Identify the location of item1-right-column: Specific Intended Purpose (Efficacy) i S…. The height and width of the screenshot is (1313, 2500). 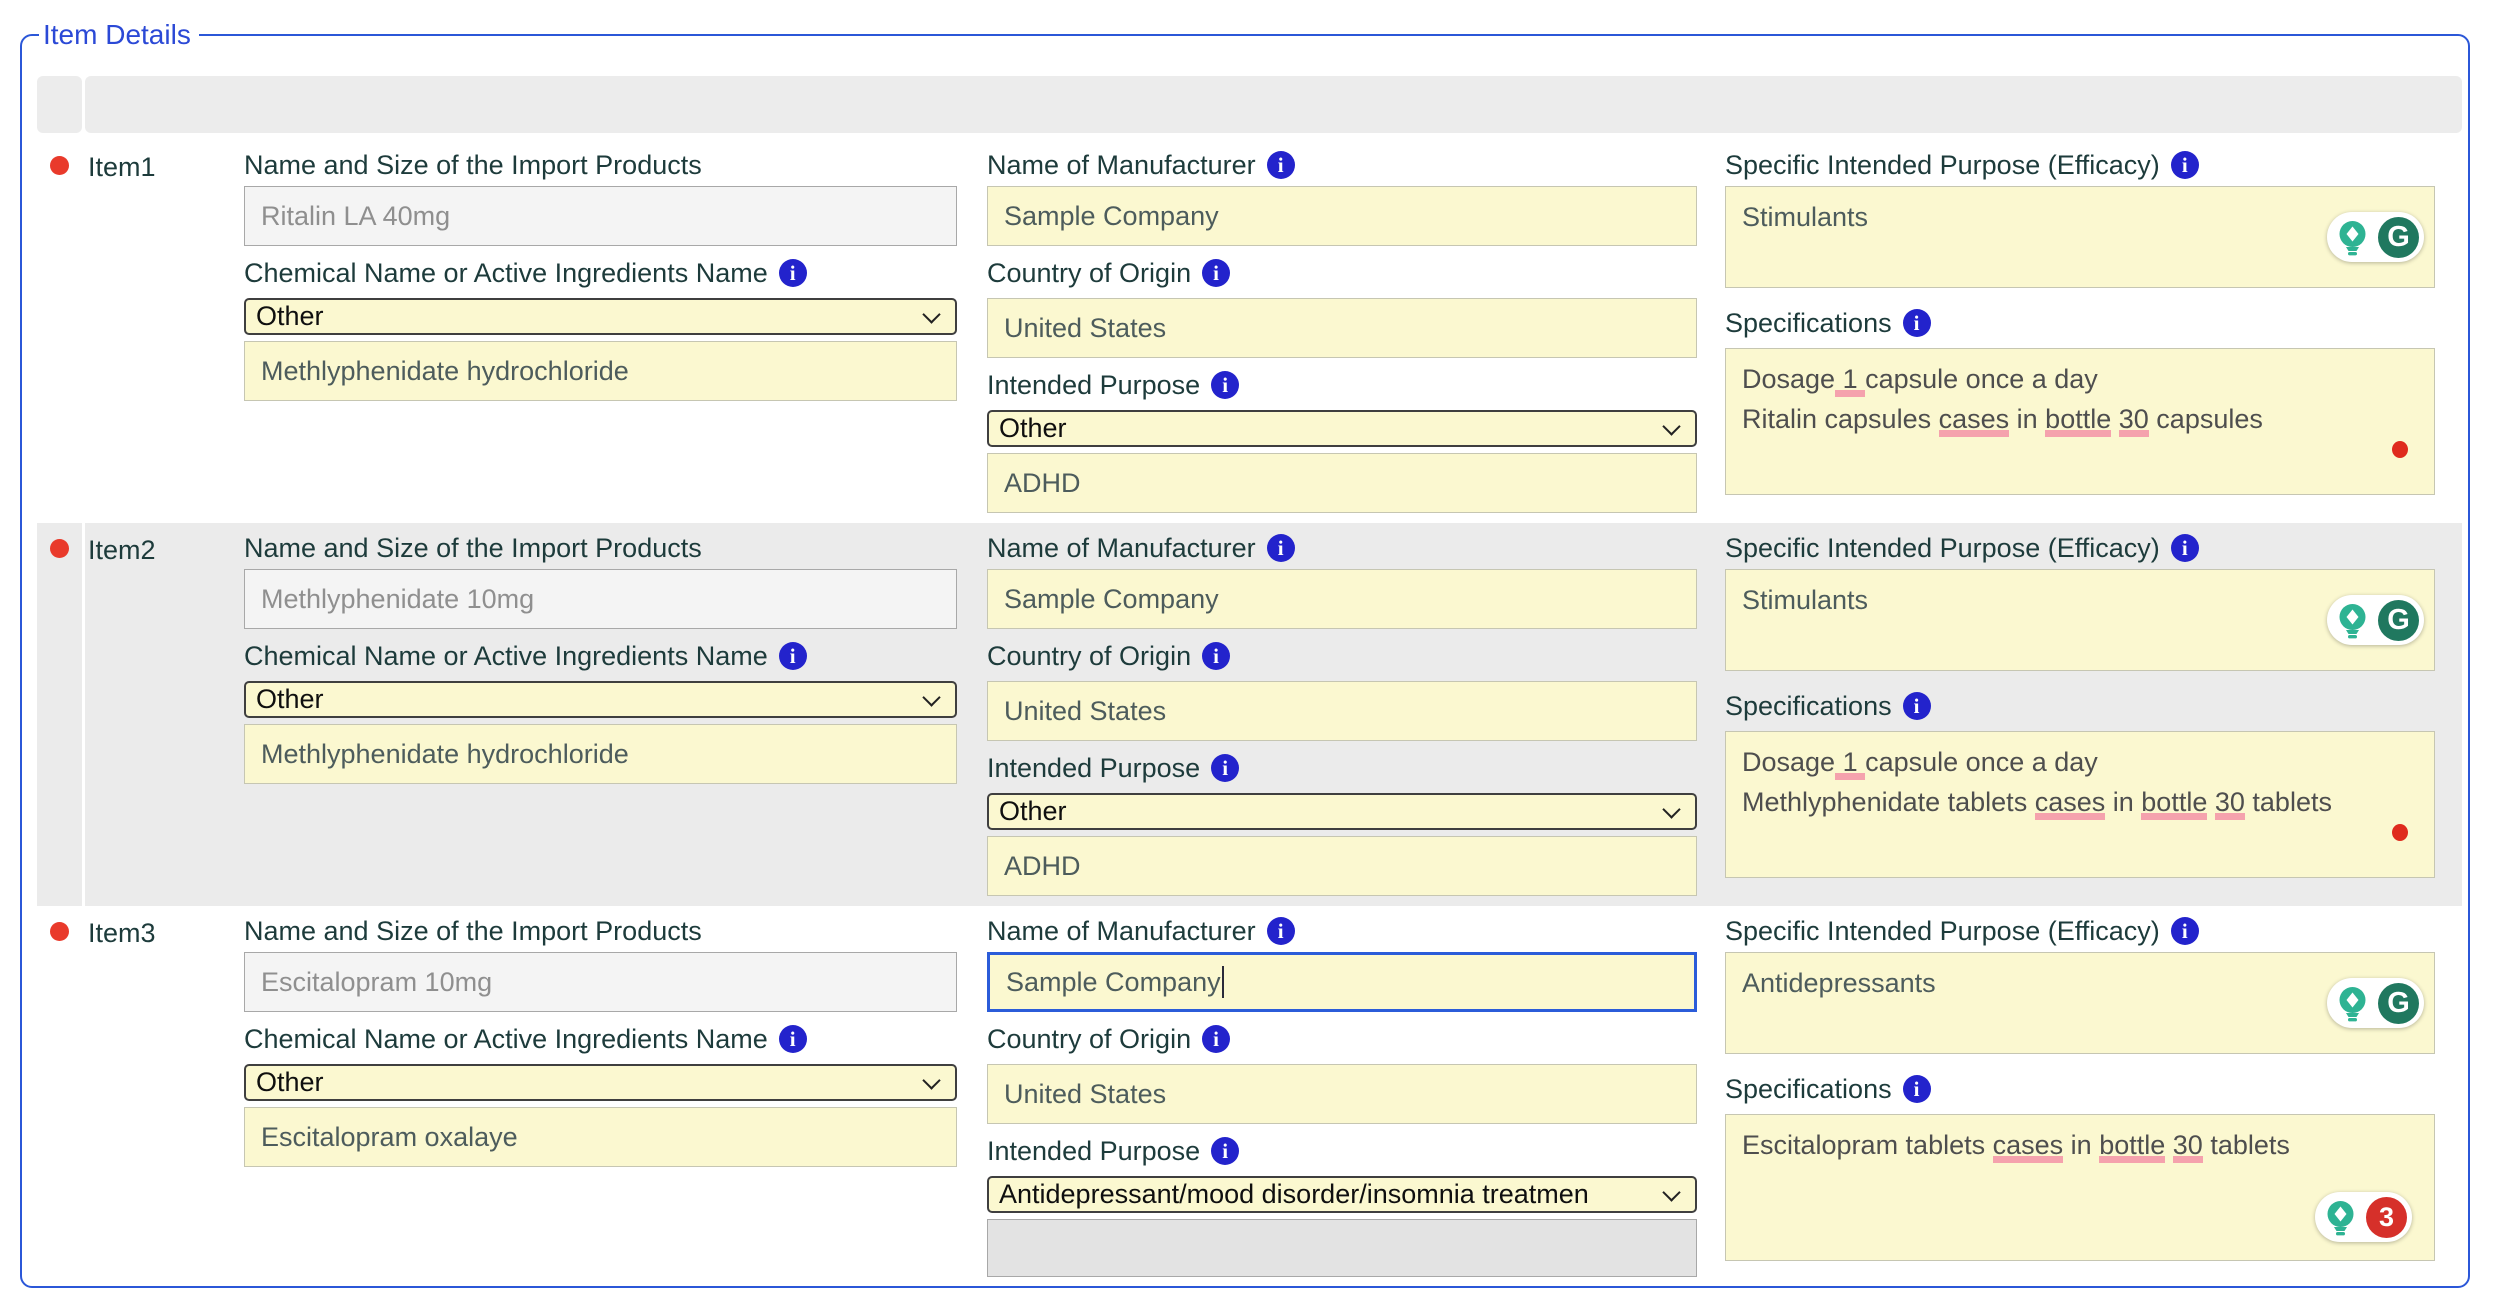
(2093, 317).